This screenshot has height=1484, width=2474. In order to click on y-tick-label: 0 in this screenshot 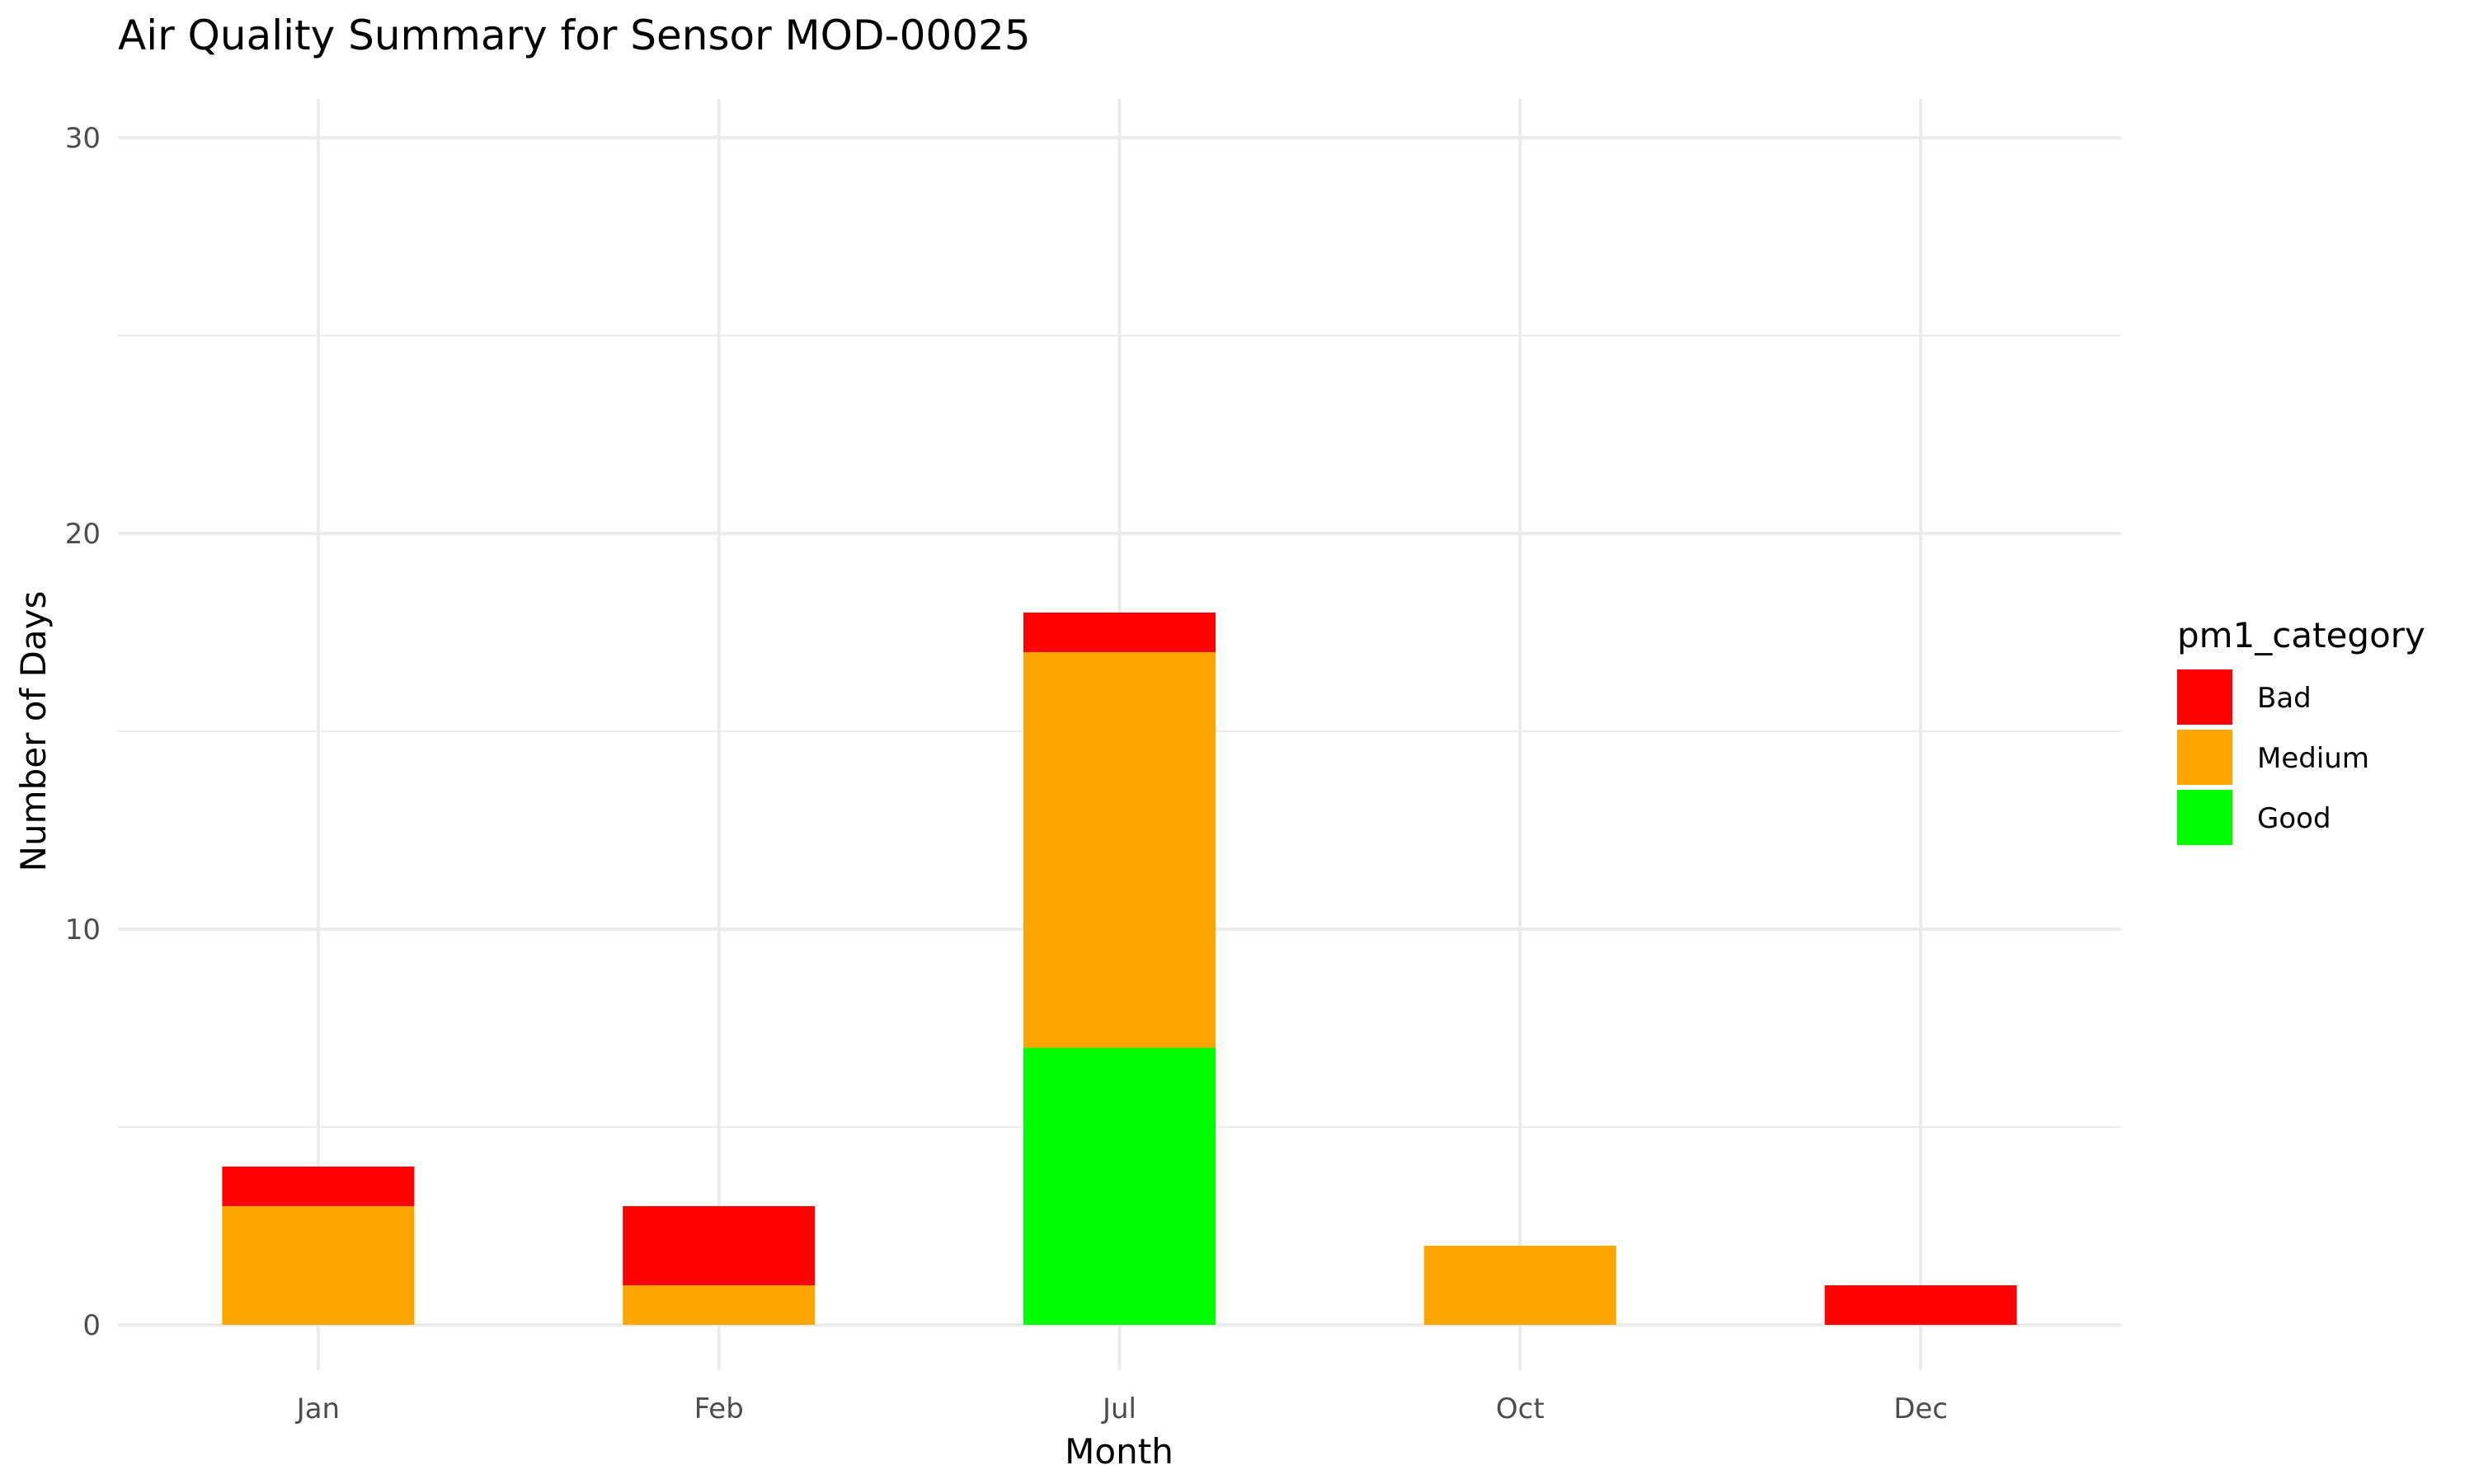, I will do `click(91, 1325)`.